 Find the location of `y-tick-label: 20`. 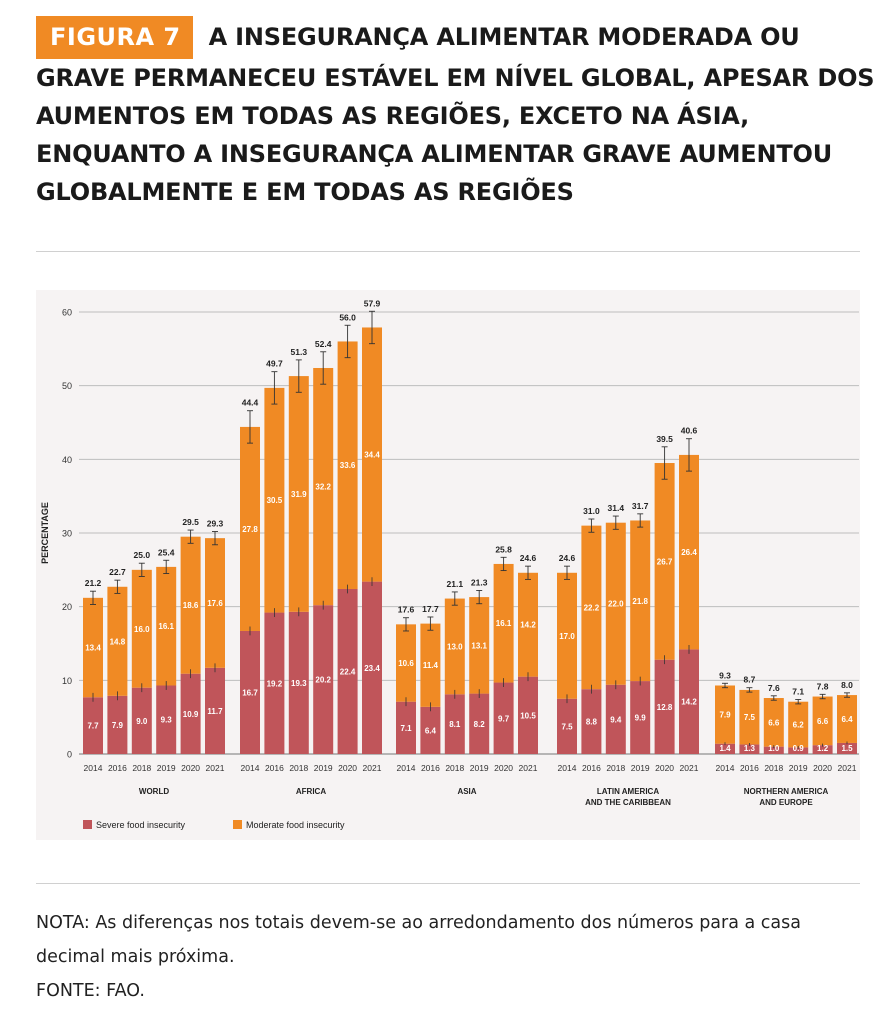

y-tick-label: 20 is located at coordinates (67, 607).